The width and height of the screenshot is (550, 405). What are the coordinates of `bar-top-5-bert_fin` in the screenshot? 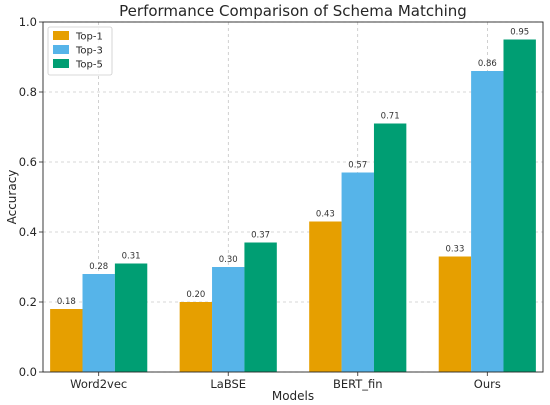 It's located at (390, 247).